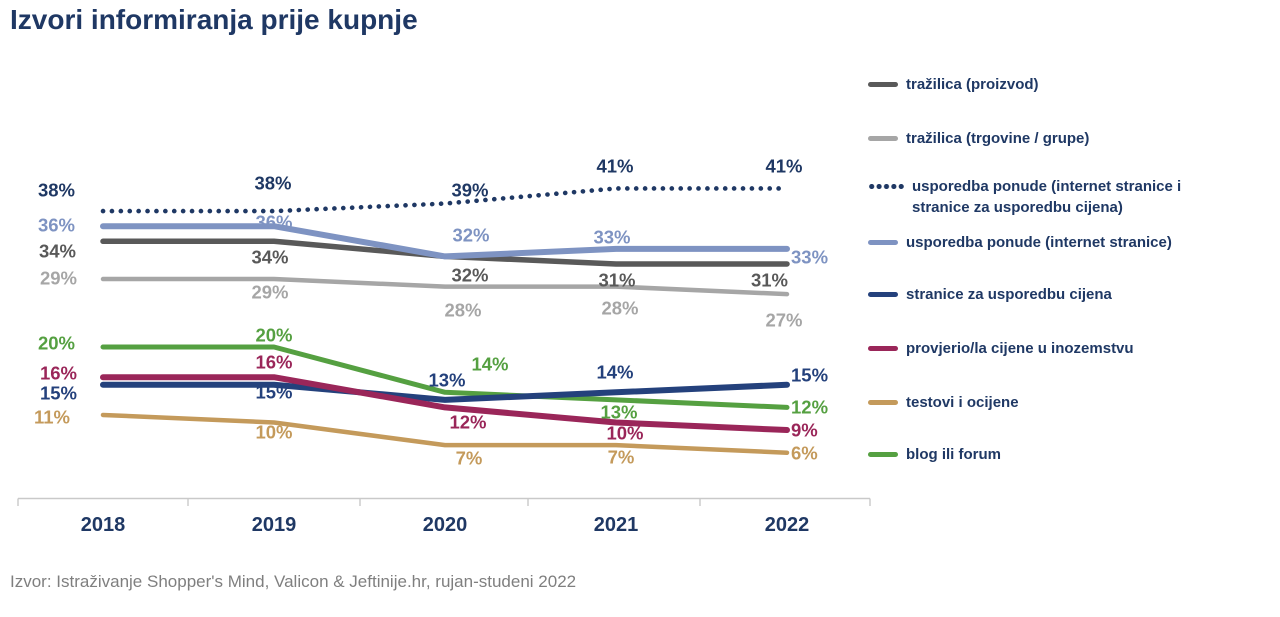 Image resolution: width=1280 pixels, height=617 pixels. I want to click on data-label: 6%, so click(804, 453).